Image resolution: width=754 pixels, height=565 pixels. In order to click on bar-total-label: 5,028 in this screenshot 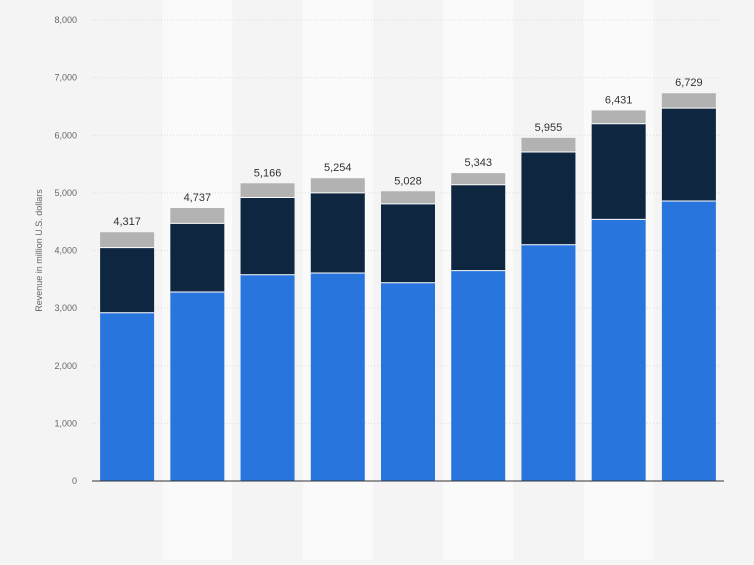, I will do `click(408, 181)`.